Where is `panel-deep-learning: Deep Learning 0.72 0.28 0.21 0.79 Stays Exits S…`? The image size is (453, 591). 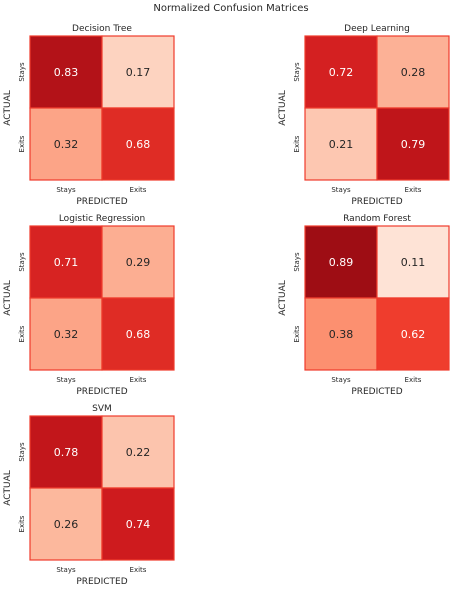 panel-deep-learning: Deep Learning 0.72 0.28 0.21 0.79 Stays Exits S… is located at coordinates (364, 115).